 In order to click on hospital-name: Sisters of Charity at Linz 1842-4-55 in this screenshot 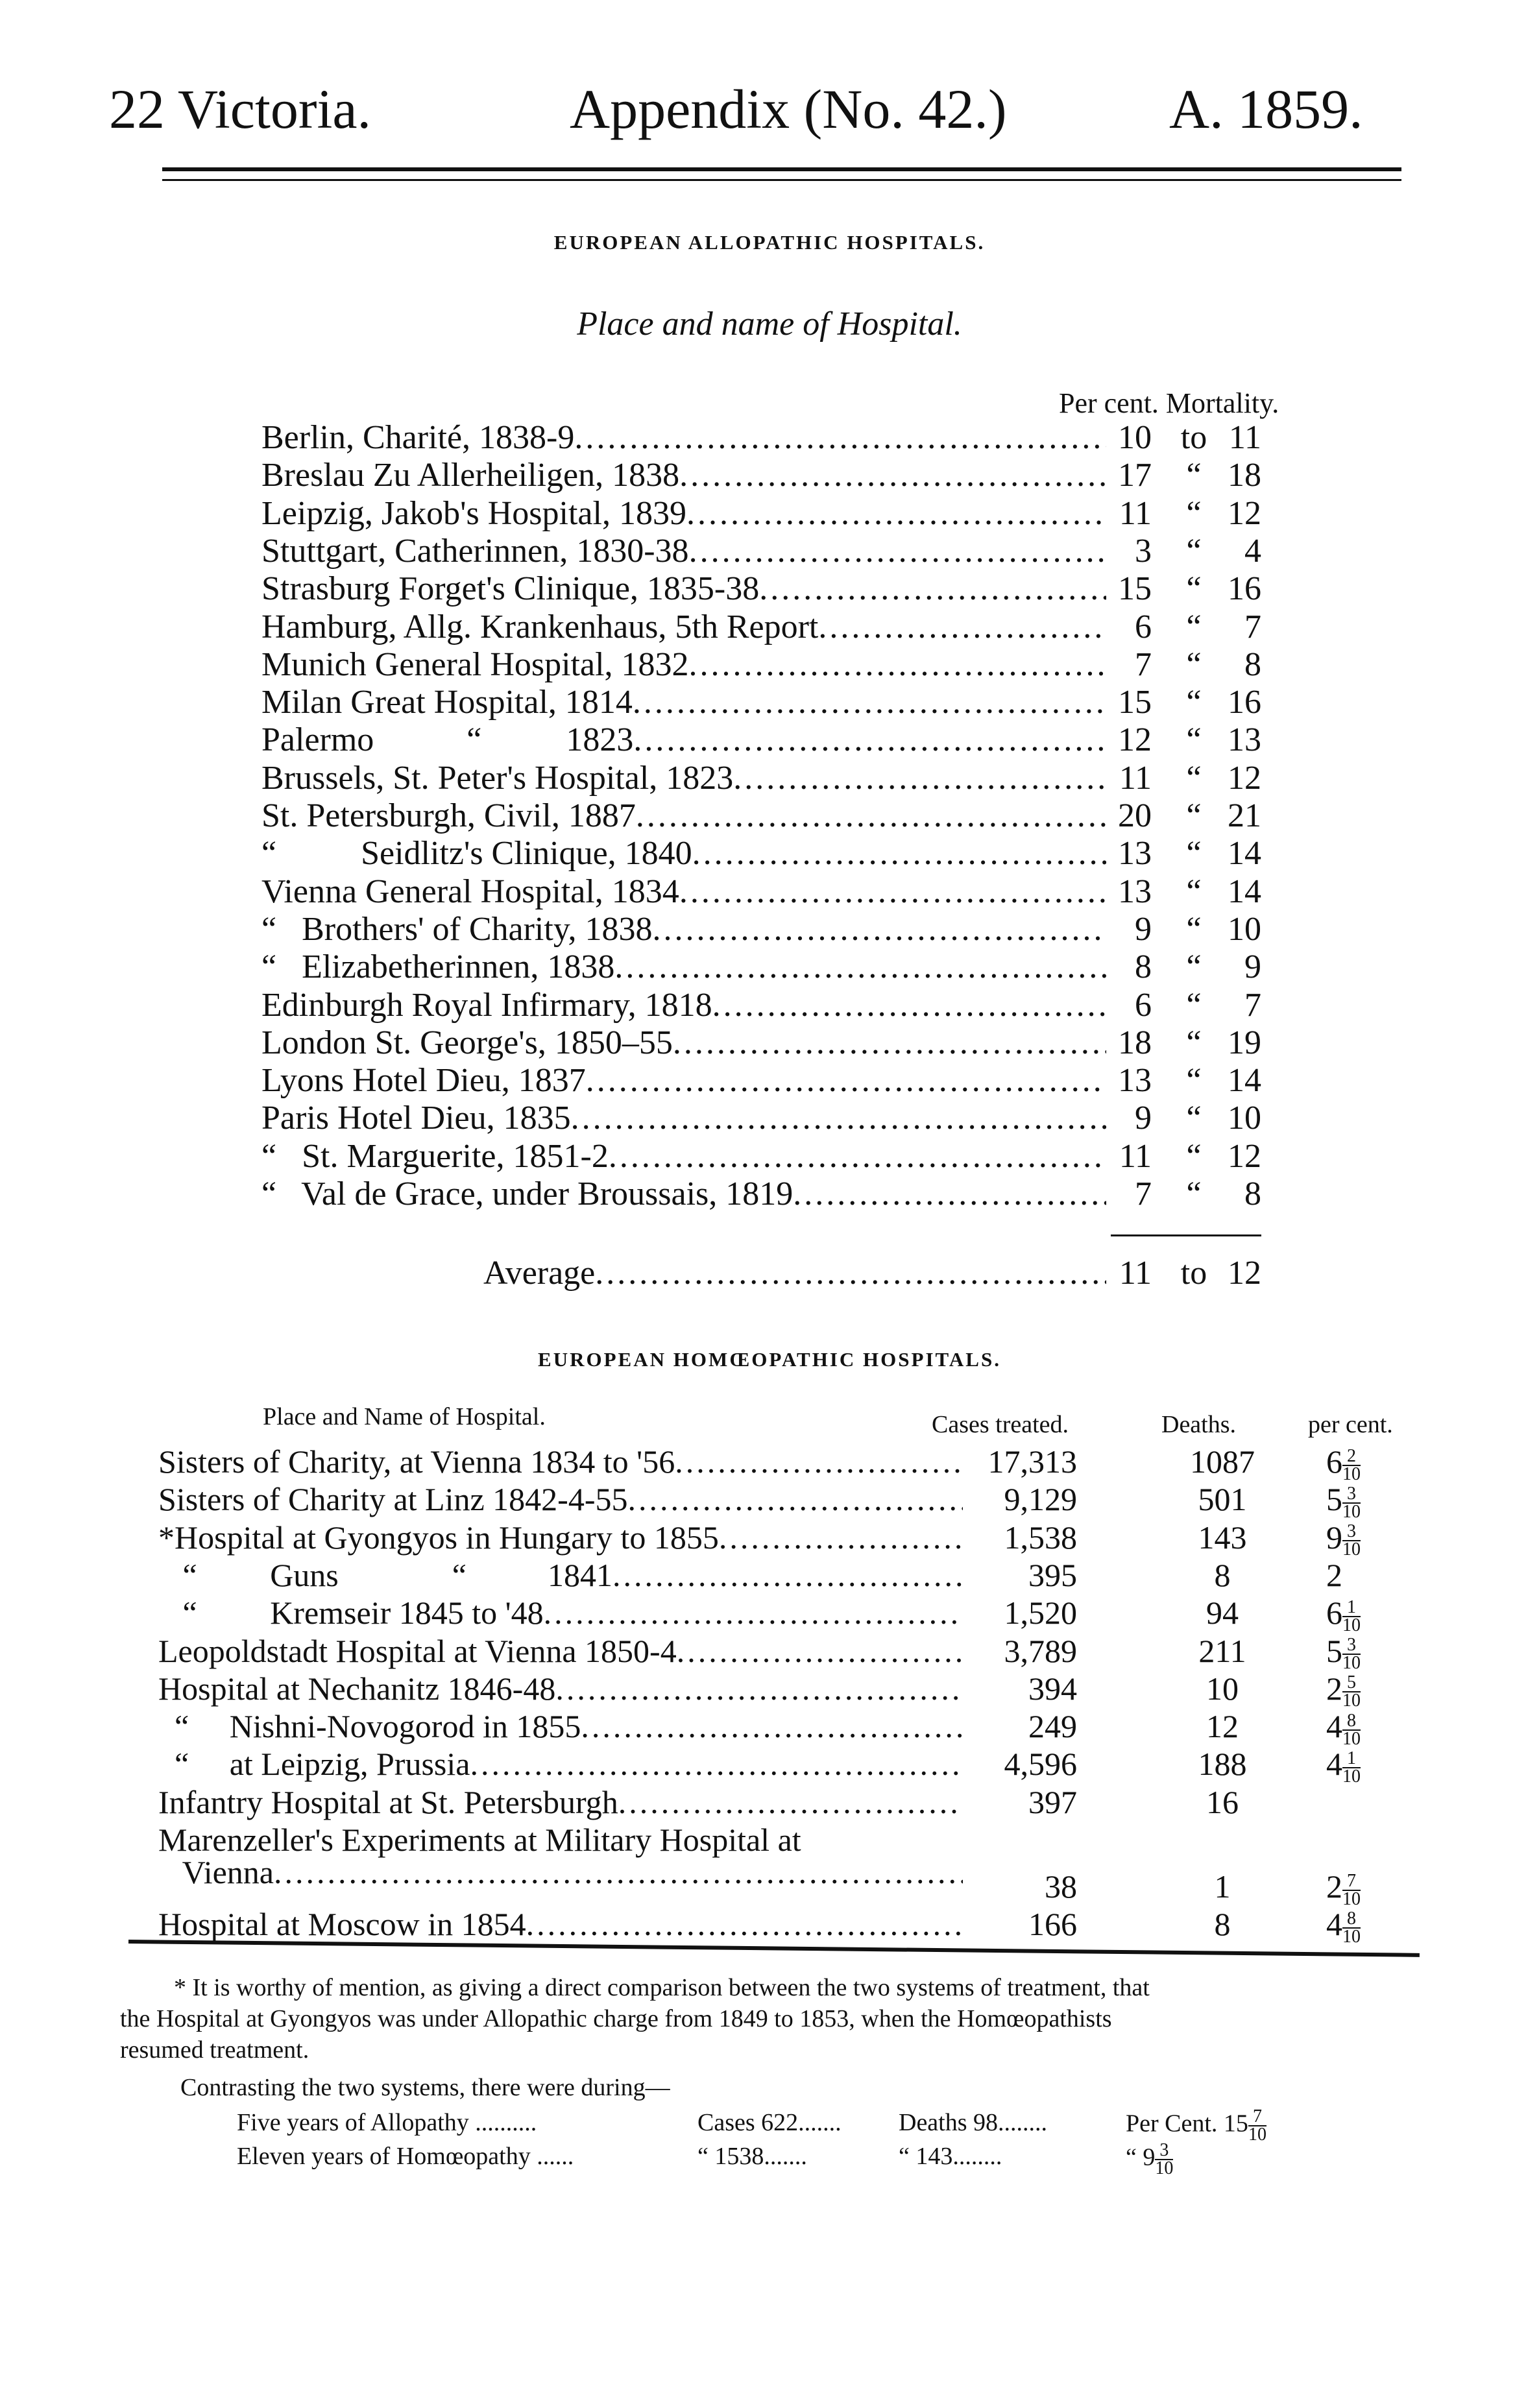, I will do `click(393, 1499)`.